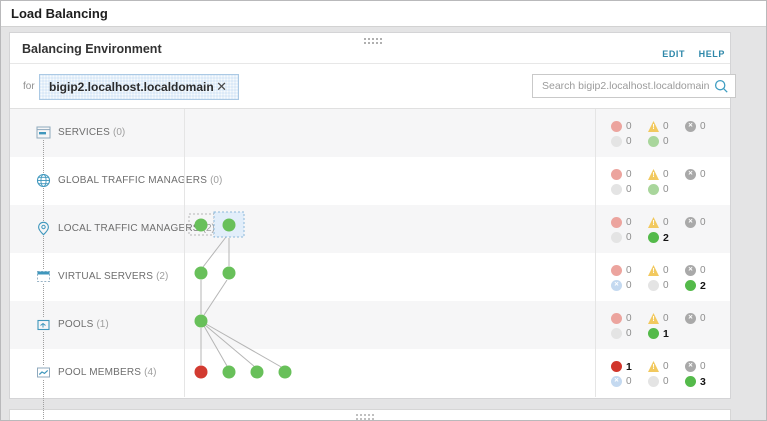 The height and width of the screenshot is (421, 767). I want to click on pools-icon, so click(43, 324).